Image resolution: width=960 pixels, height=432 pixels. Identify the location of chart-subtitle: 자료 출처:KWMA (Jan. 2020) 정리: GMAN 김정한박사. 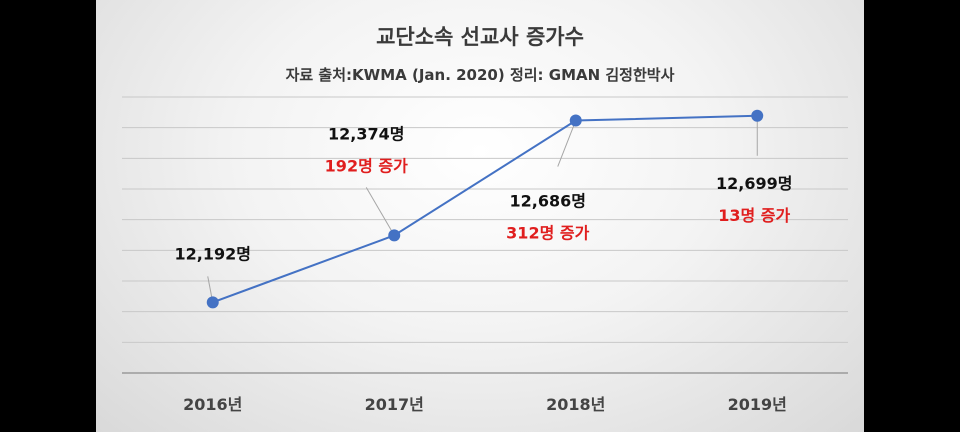
(480, 75).